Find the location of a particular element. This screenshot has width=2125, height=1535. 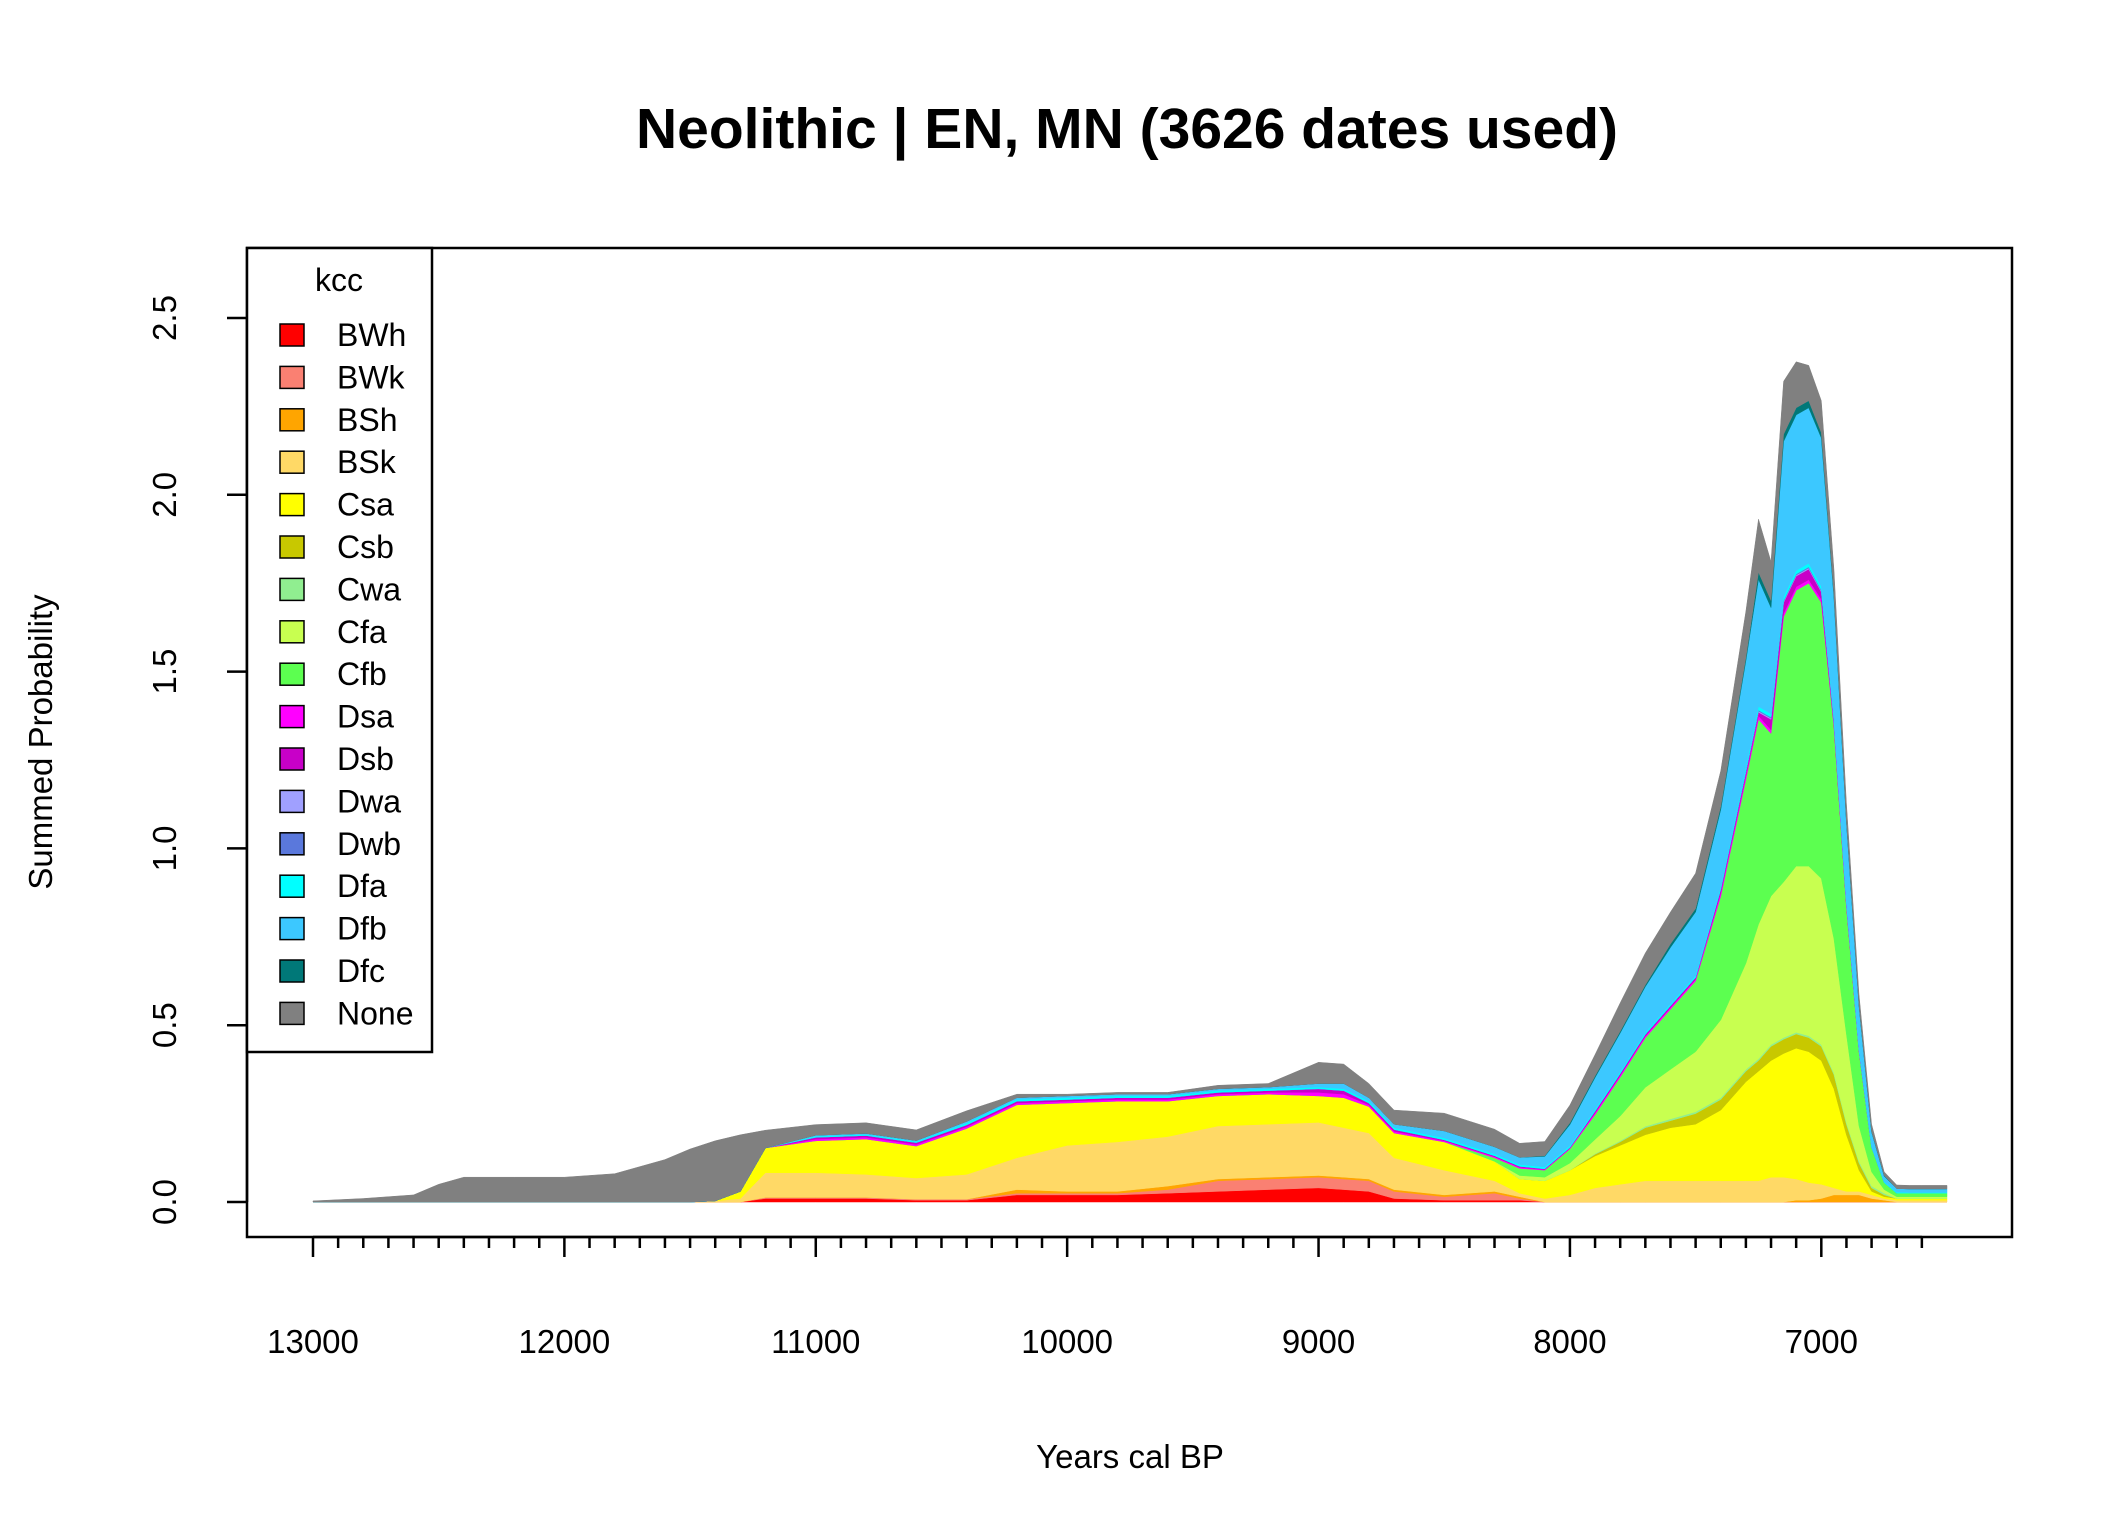

legend-label: Cwa is located at coordinates (369, 589).